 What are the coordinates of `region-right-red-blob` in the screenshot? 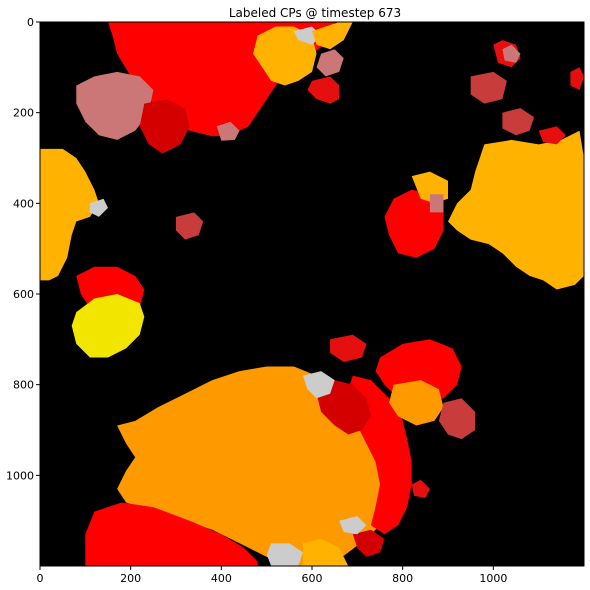 It's located at (414, 223).